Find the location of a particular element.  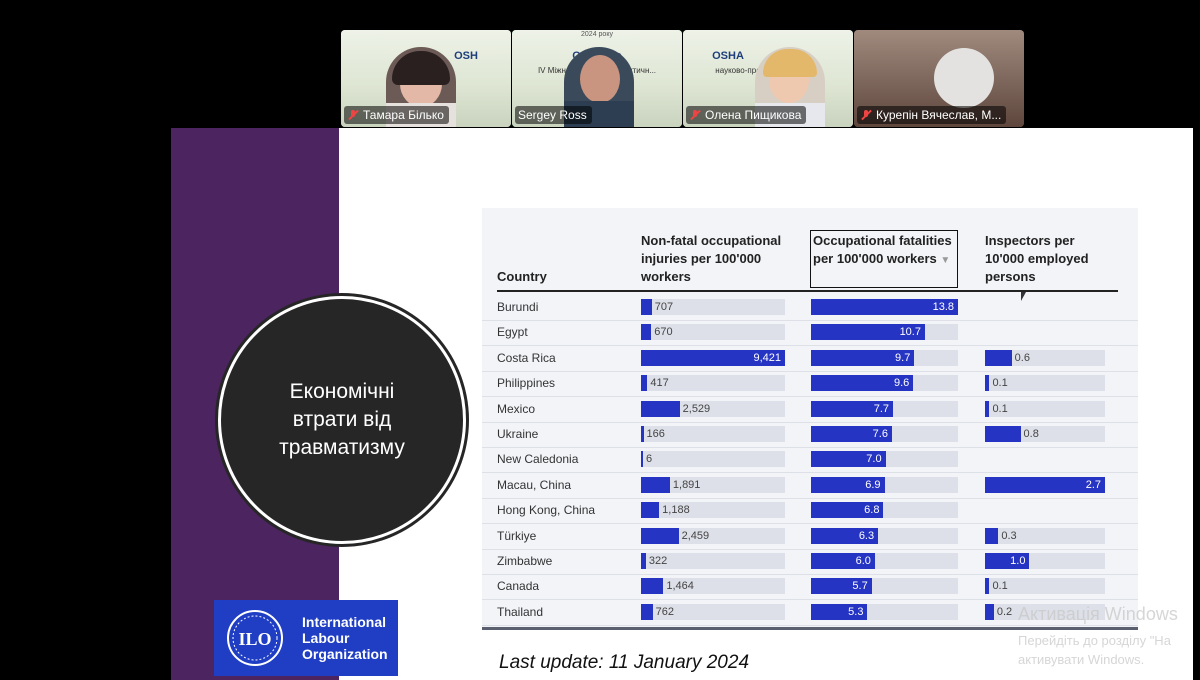

header-inspectors: Inspectors per 10'000 employed persons is located at coordinates (1037, 258).